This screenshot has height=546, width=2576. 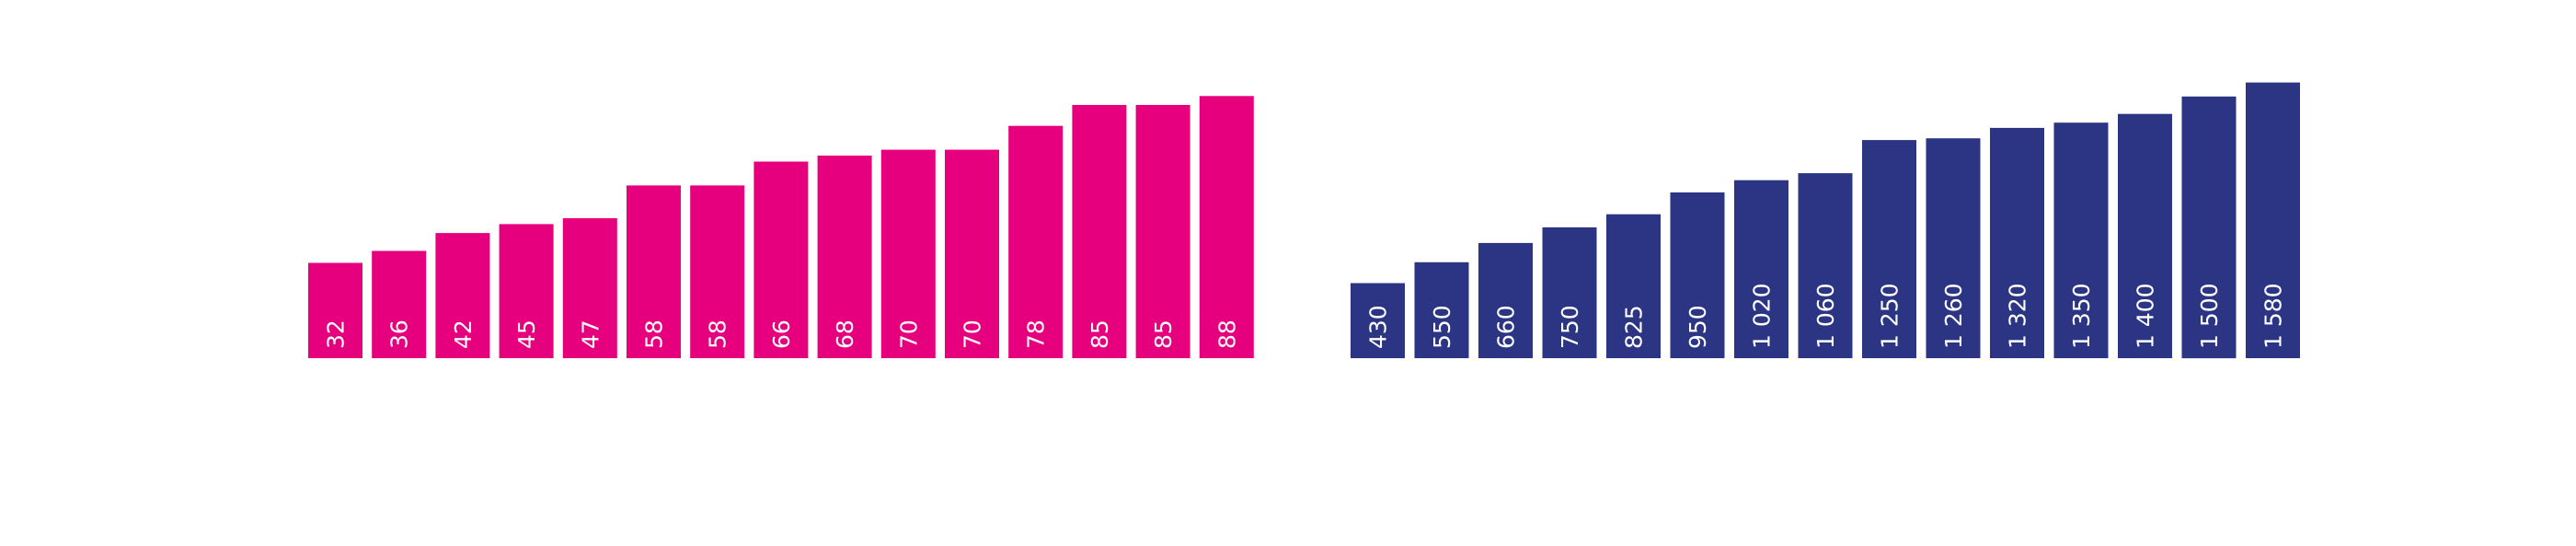 I want to click on pink-bar-label-9: 68, so click(x=845, y=334).